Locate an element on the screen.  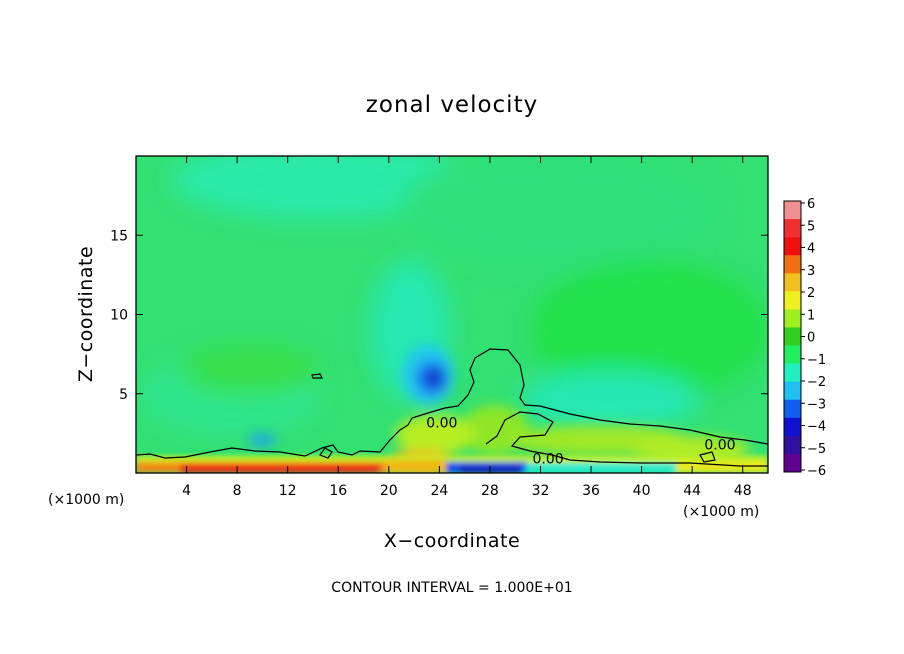
x-tick-label: 24 is located at coordinates (439, 491).